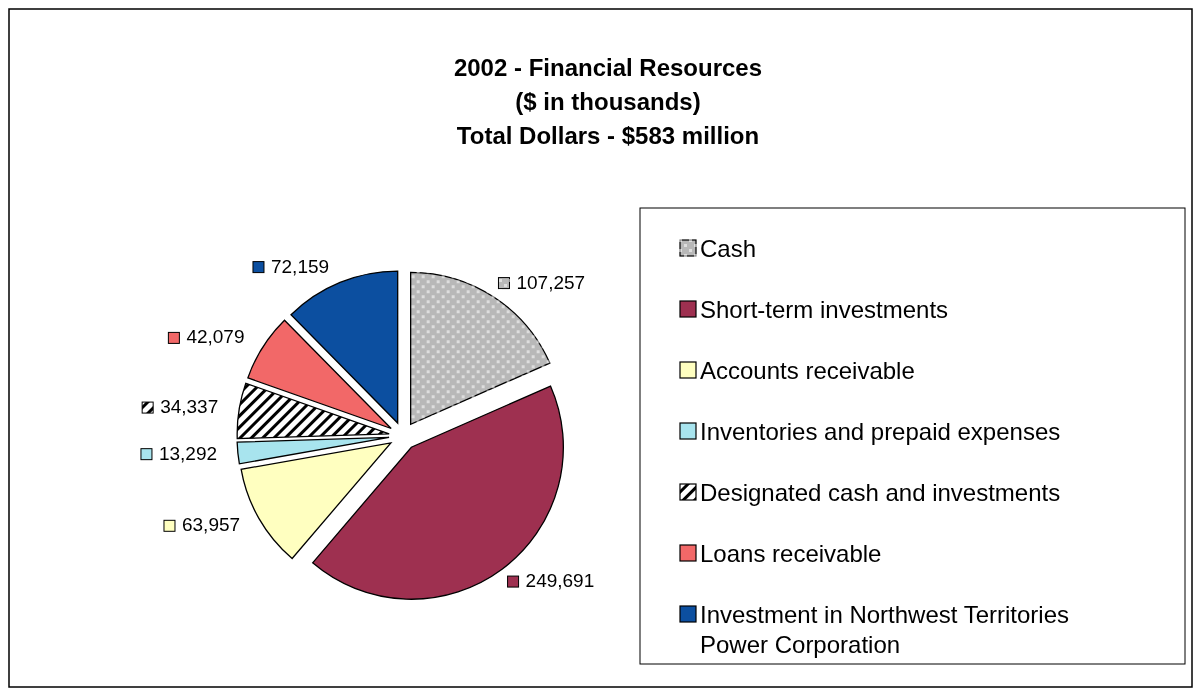 This screenshot has width=1193, height=688. I want to click on legend-label: Investment in Northwest Territories Power Corporation, so click(885, 629).